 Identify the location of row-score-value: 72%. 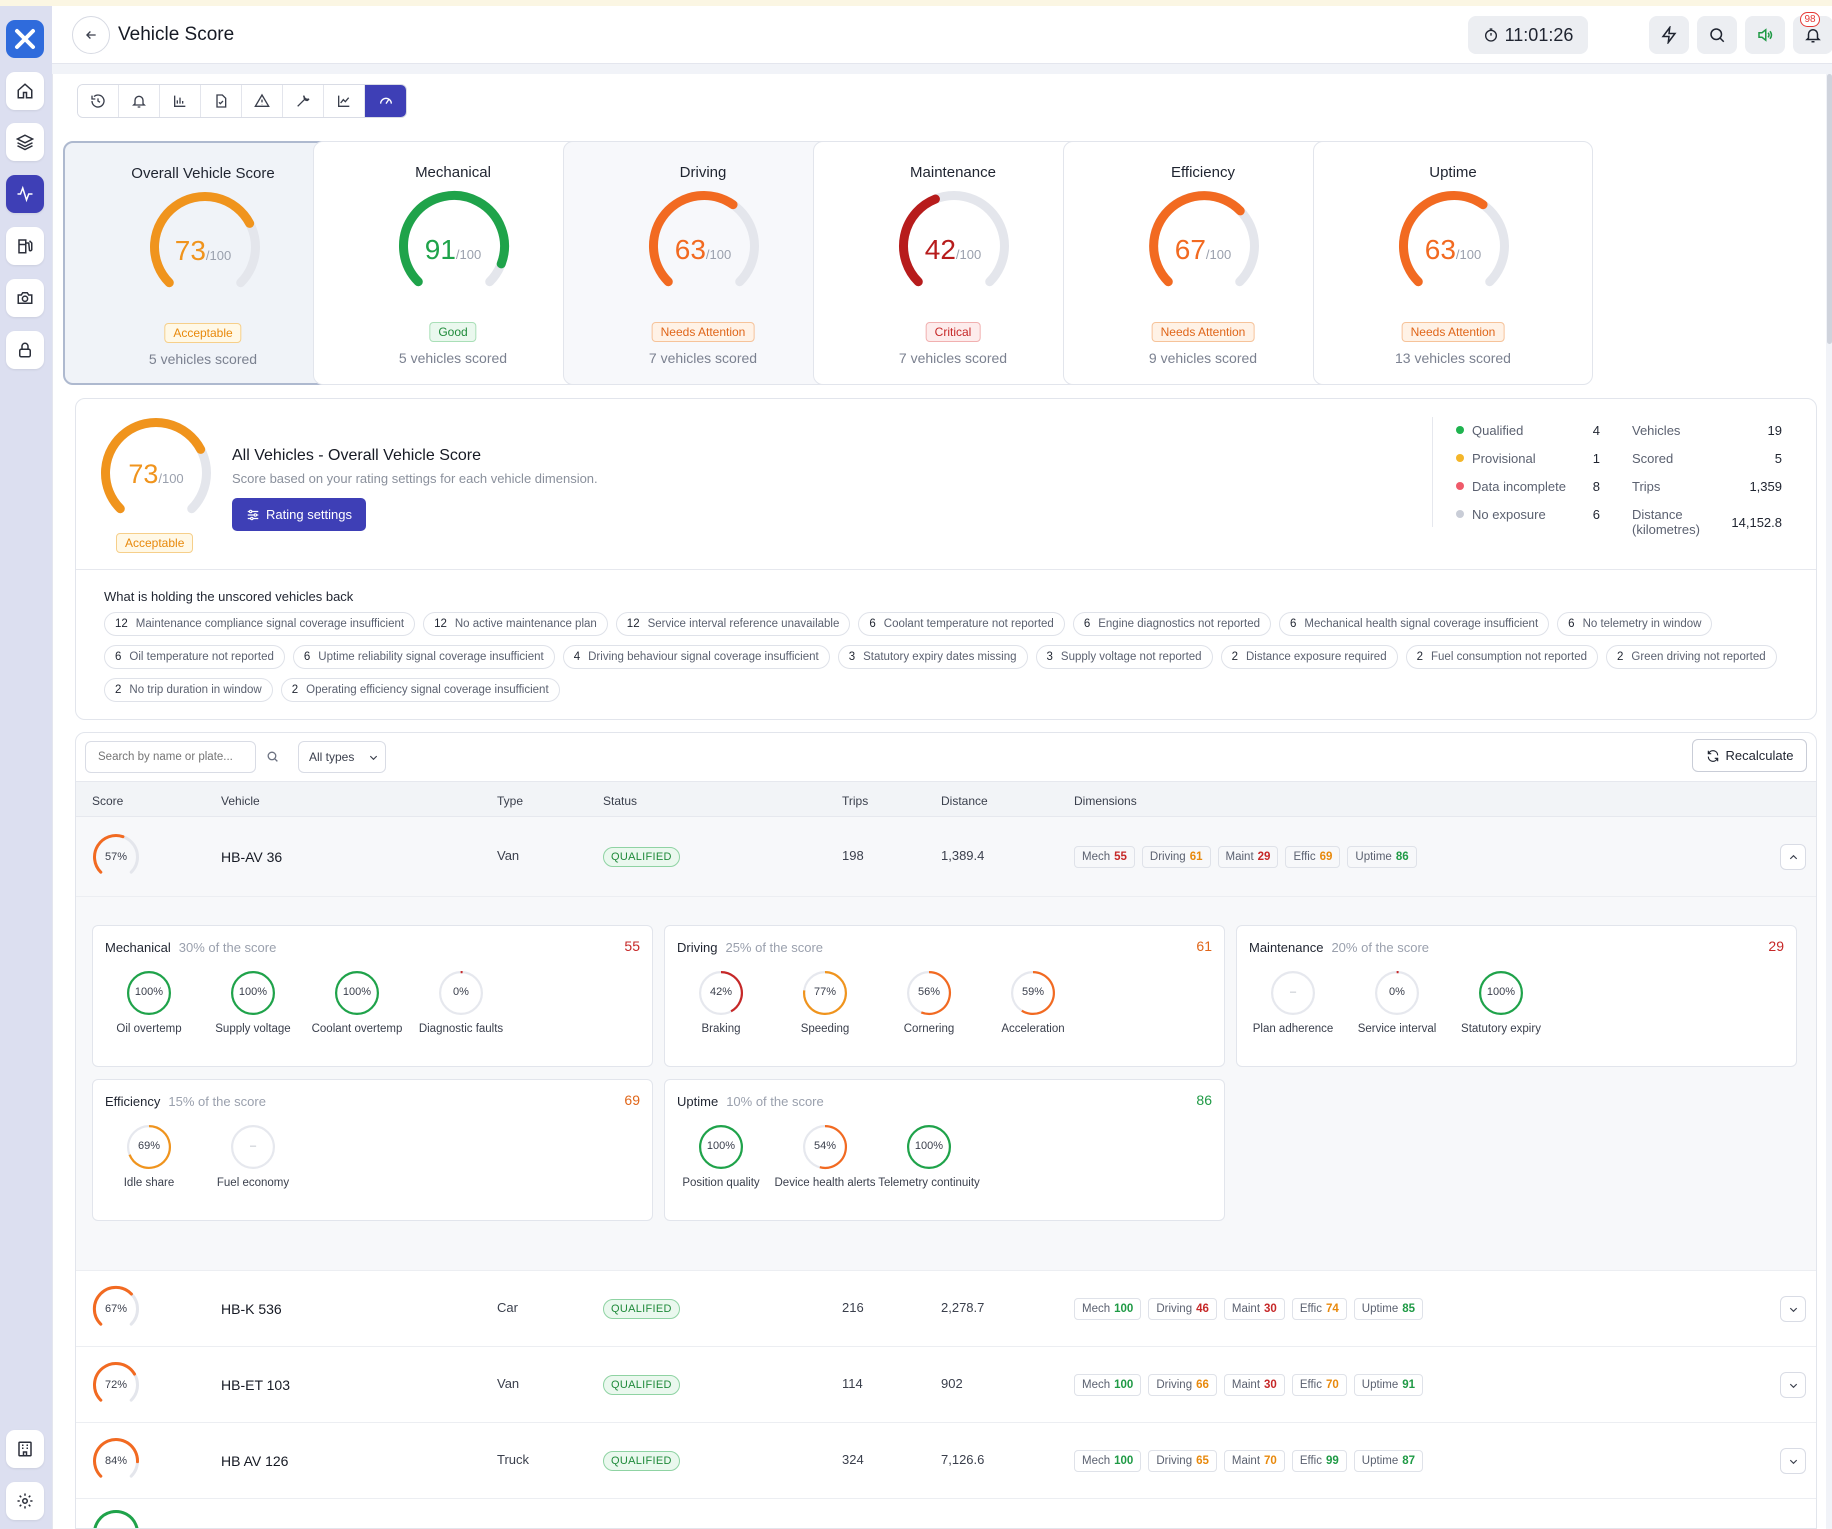
(116, 1385).